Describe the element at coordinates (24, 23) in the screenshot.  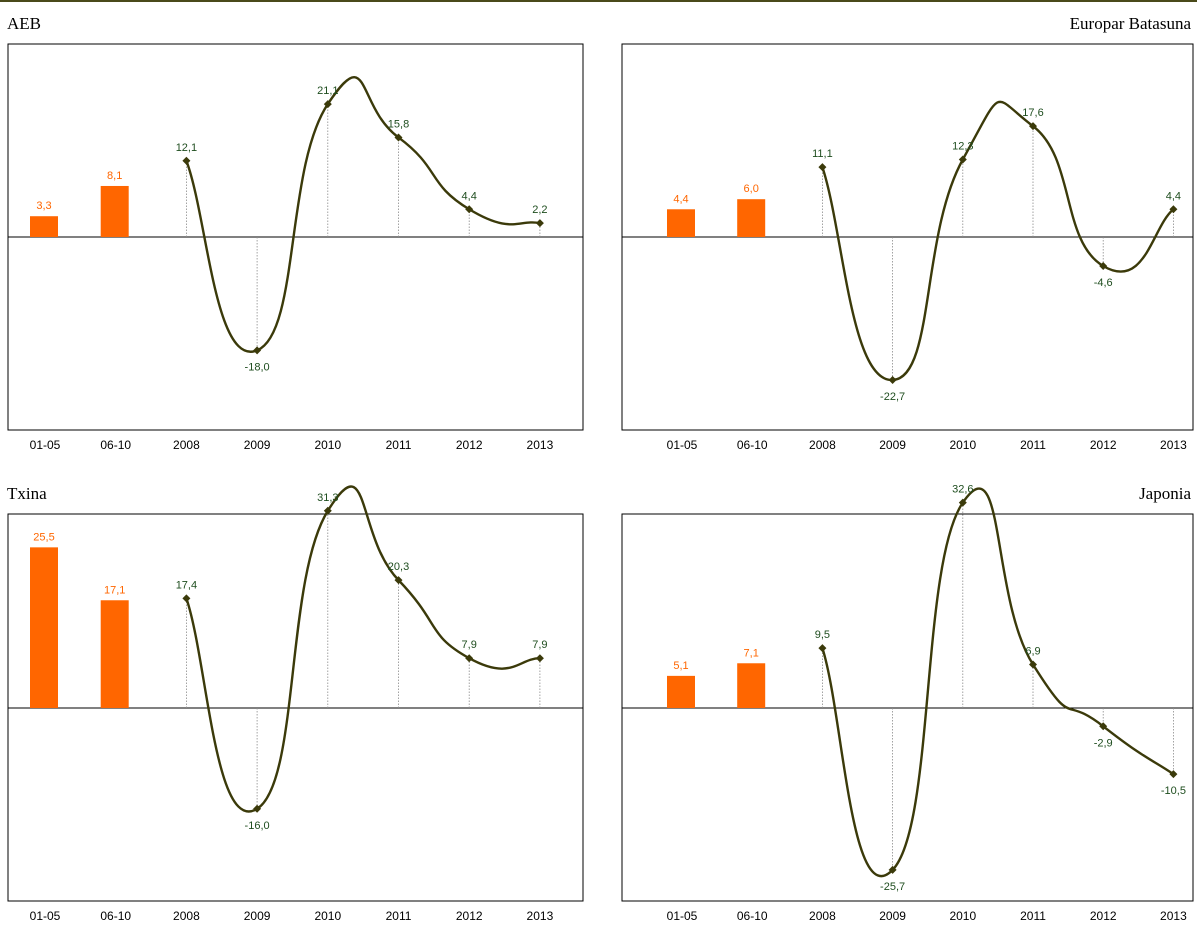
I see `chart-title: AEB` at that location.